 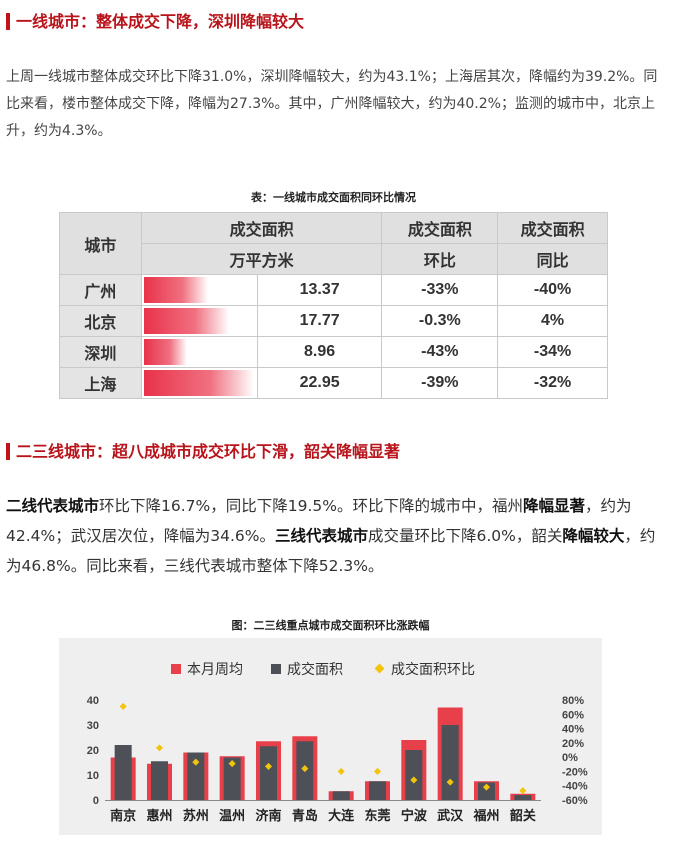 I want to click on y-left-tick-label: 30, so click(x=93, y=726).